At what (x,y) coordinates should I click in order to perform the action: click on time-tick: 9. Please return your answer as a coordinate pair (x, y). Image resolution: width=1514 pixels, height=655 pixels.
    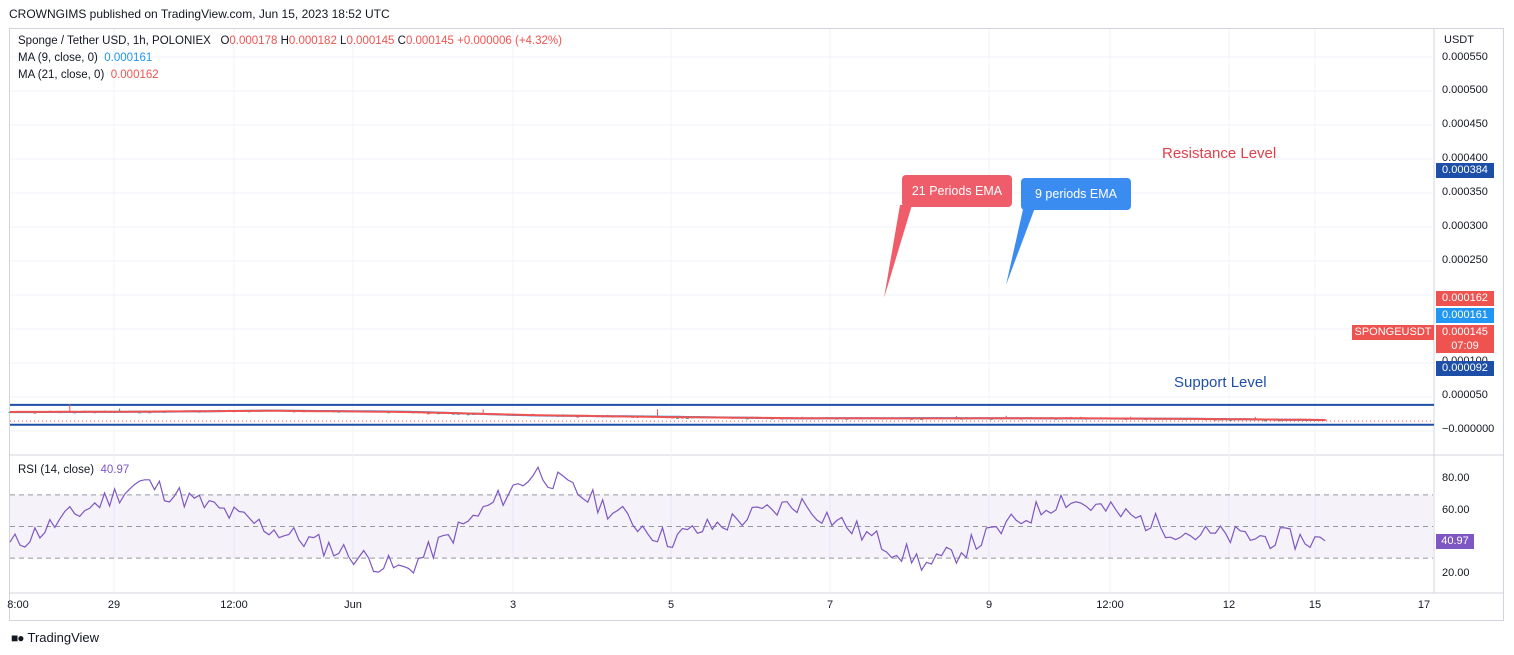
    Looking at the image, I should click on (989, 605).